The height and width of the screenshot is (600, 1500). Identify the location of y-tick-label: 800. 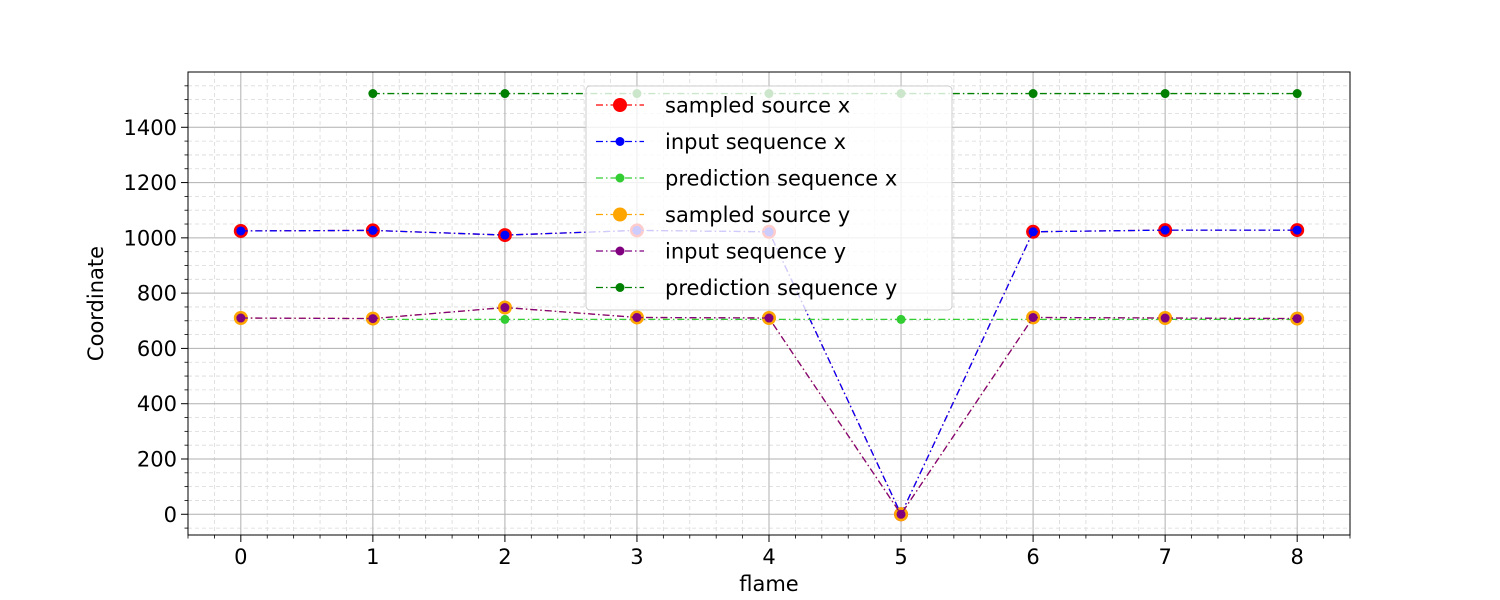
(157, 294).